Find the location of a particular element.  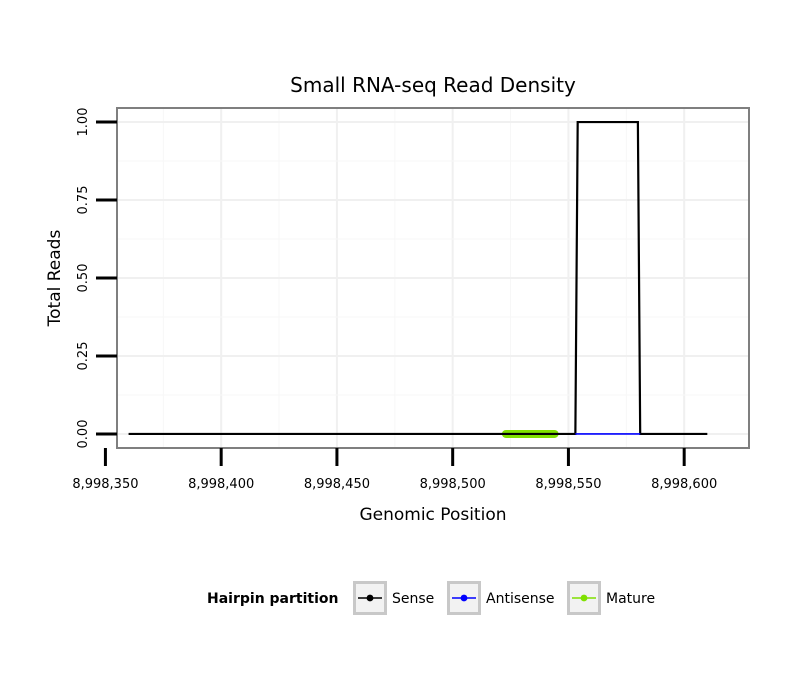

chart-title: Small RNA-seq Read Density is located at coordinates (433, 85).